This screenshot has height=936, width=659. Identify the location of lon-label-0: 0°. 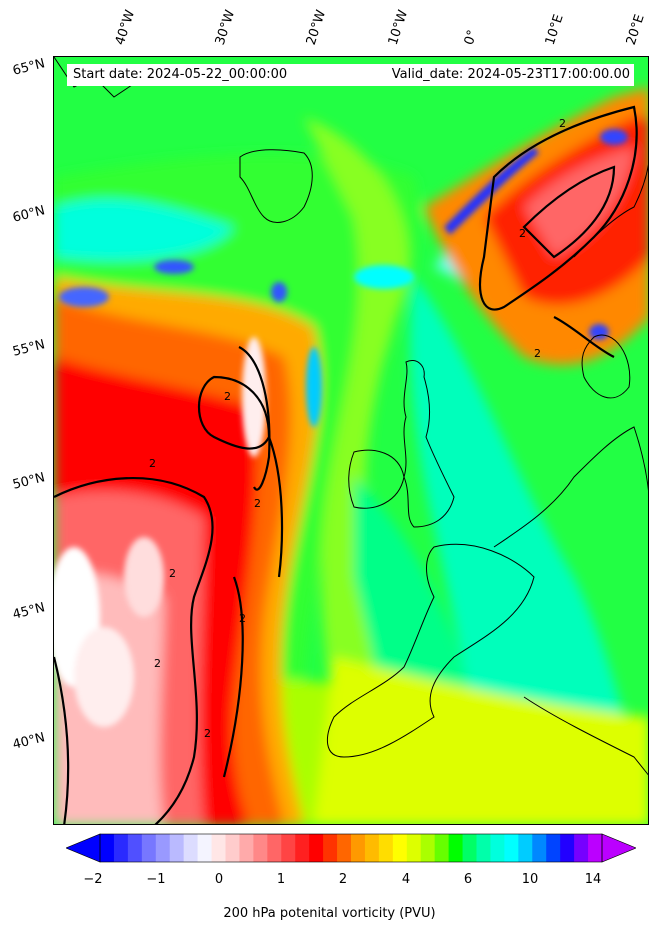
(471, 37).